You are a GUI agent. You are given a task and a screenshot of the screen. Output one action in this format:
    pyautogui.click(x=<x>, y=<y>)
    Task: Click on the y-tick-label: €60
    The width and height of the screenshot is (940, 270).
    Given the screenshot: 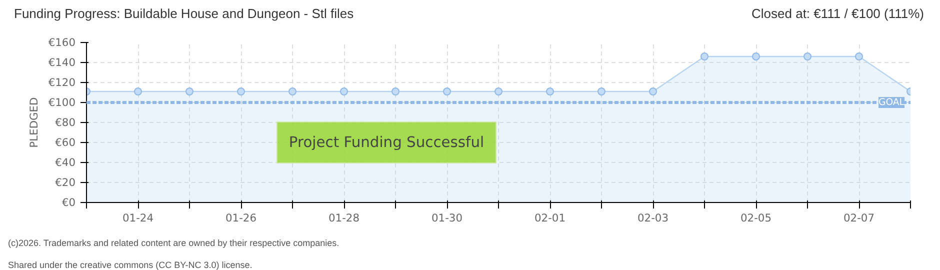 What is the action you would take?
    pyautogui.click(x=65, y=142)
    